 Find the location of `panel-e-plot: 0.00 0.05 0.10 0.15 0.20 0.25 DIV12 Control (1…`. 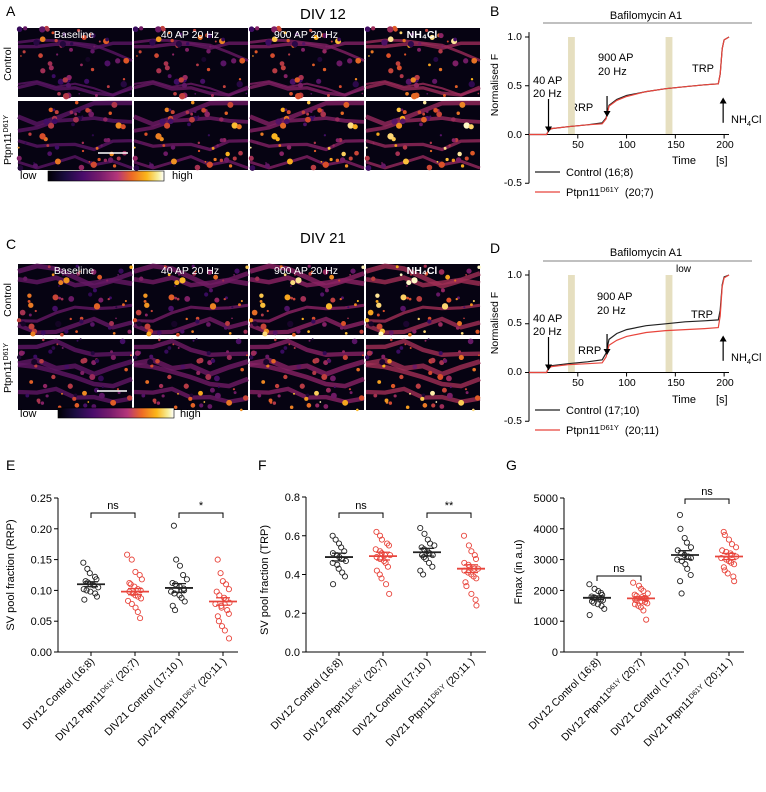

panel-e-plot: 0.00 0.05 0.10 0.15 0.20 0.25 DIV12 Control (1… is located at coordinates (129, 621).